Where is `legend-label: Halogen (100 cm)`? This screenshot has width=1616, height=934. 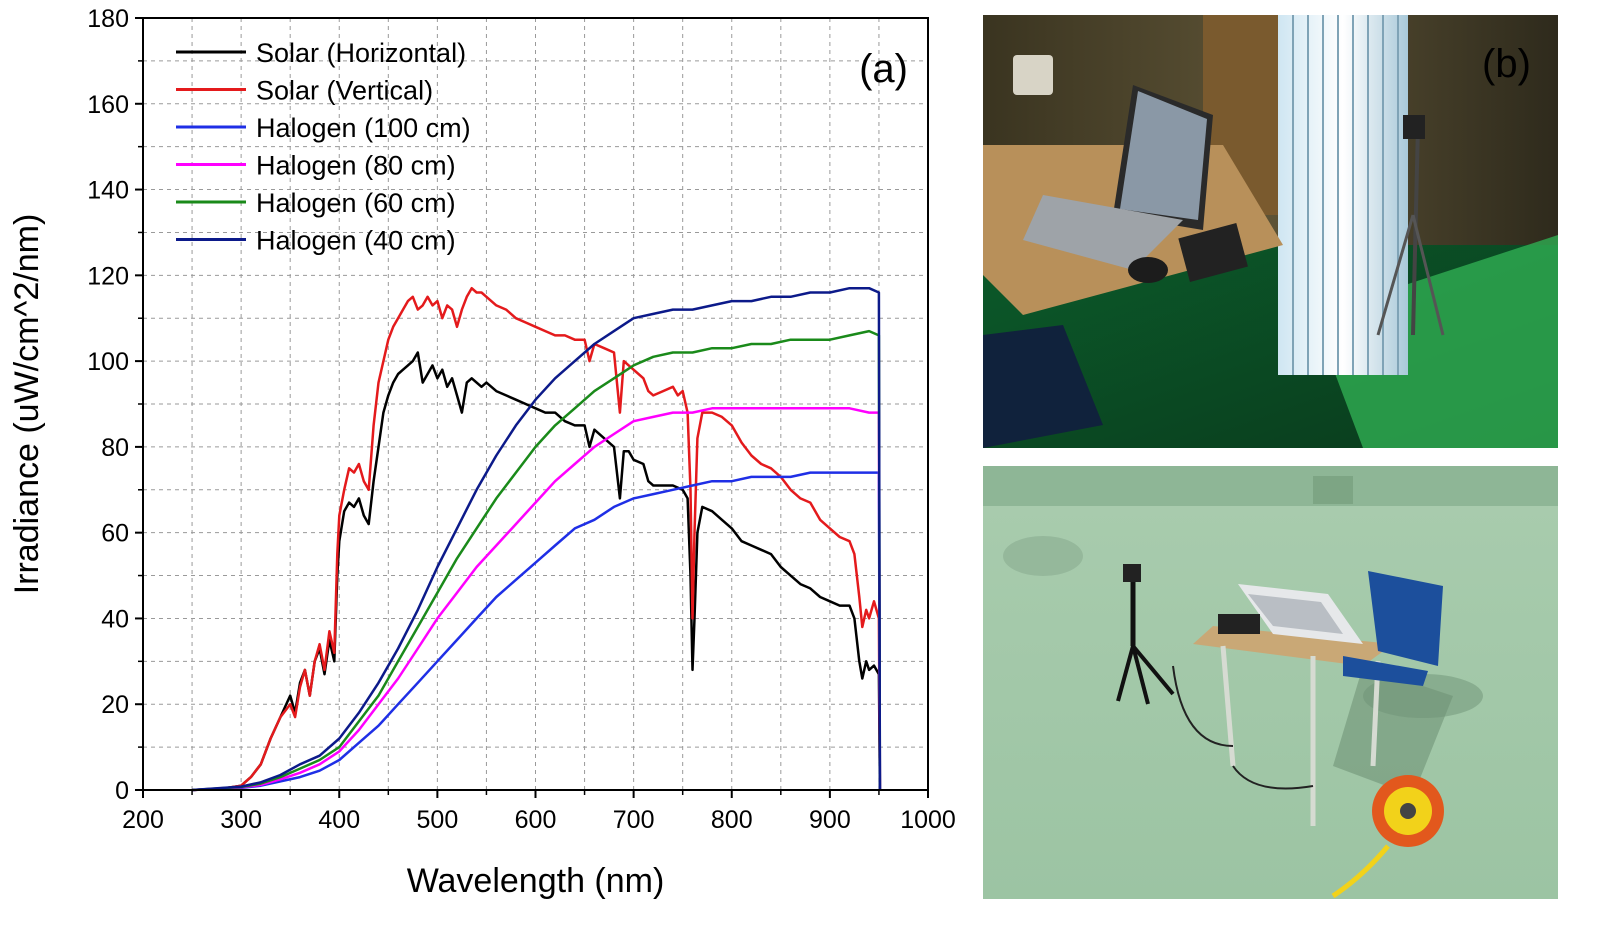
legend-label: Halogen (100 cm) is located at coordinates (363, 128).